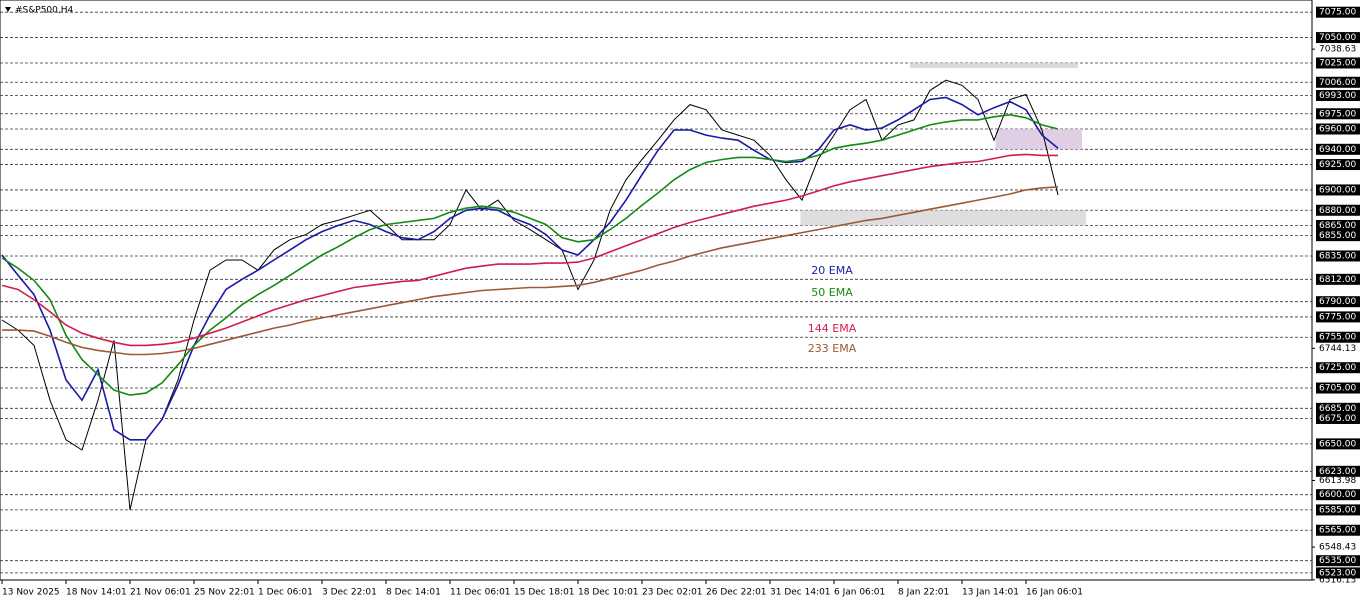  What do you see at coordinates (8, 9) in the screenshot?
I see `menu-arrow` at bounding box center [8, 9].